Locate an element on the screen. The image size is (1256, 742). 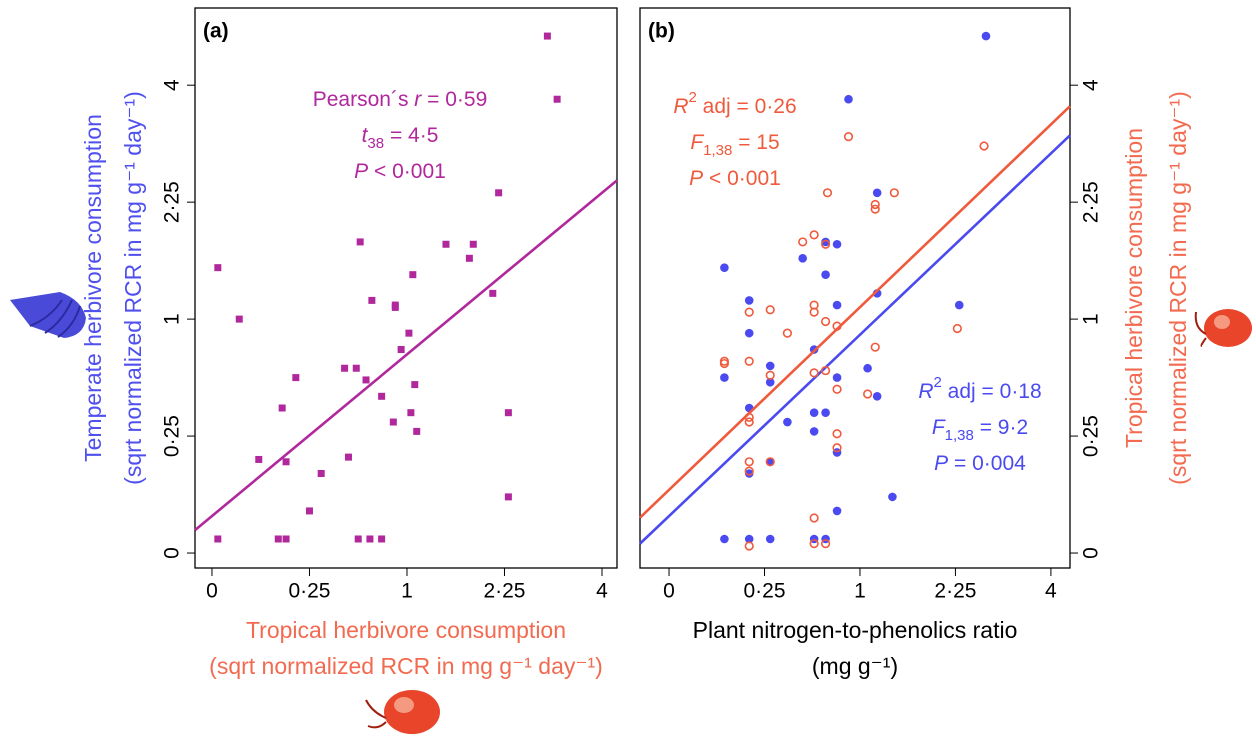
x-tick-label: 2·25 is located at coordinates (504, 591).